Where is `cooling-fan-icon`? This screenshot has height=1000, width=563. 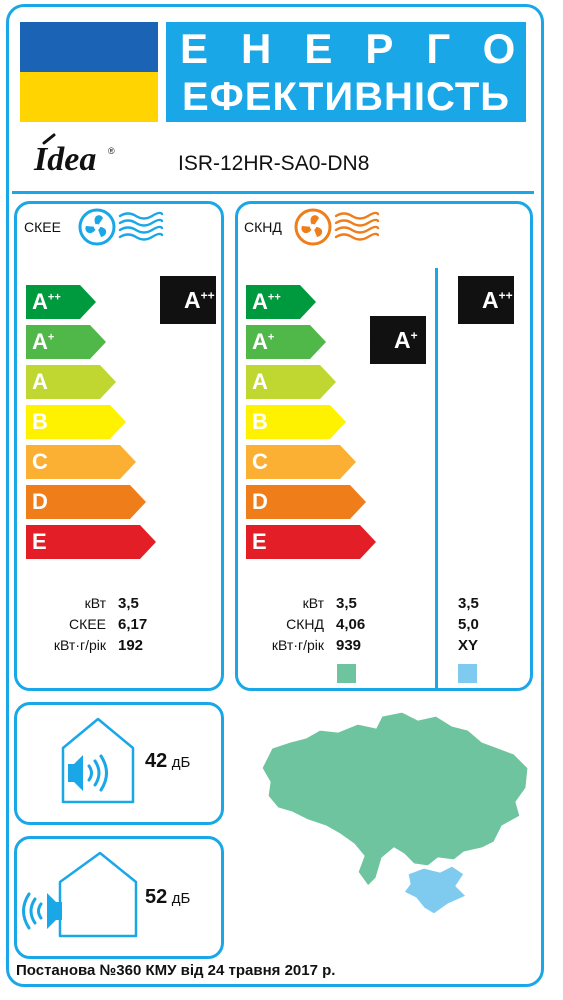 cooling-fan-icon is located at coordinates (121, 227).